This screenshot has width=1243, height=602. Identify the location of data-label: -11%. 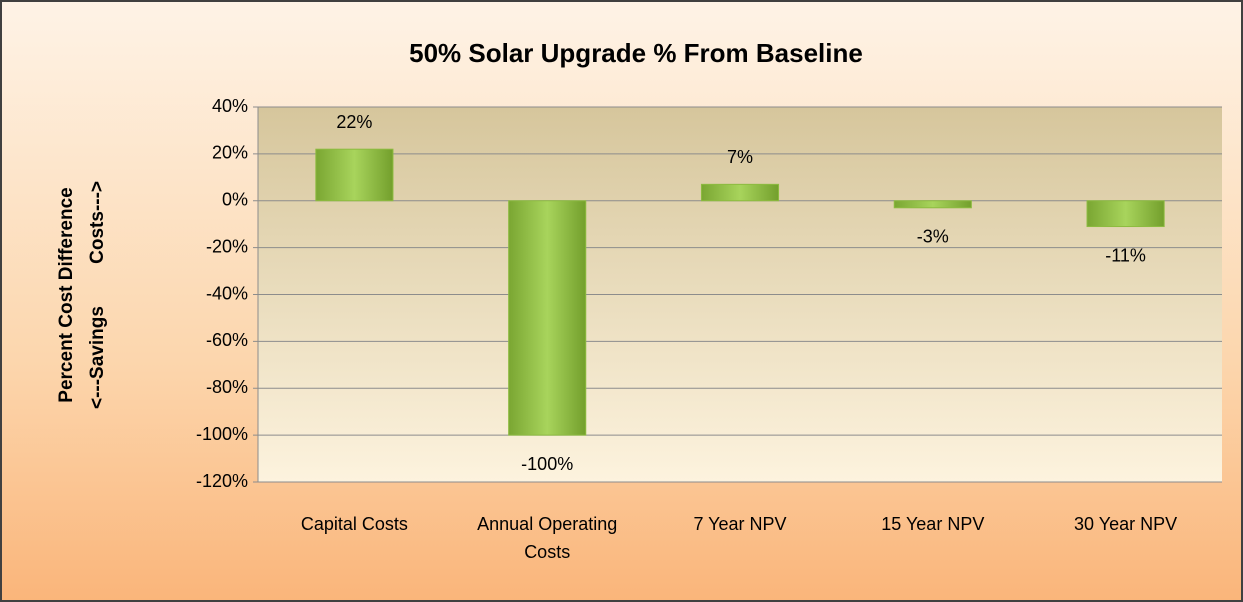
(1125, 255).